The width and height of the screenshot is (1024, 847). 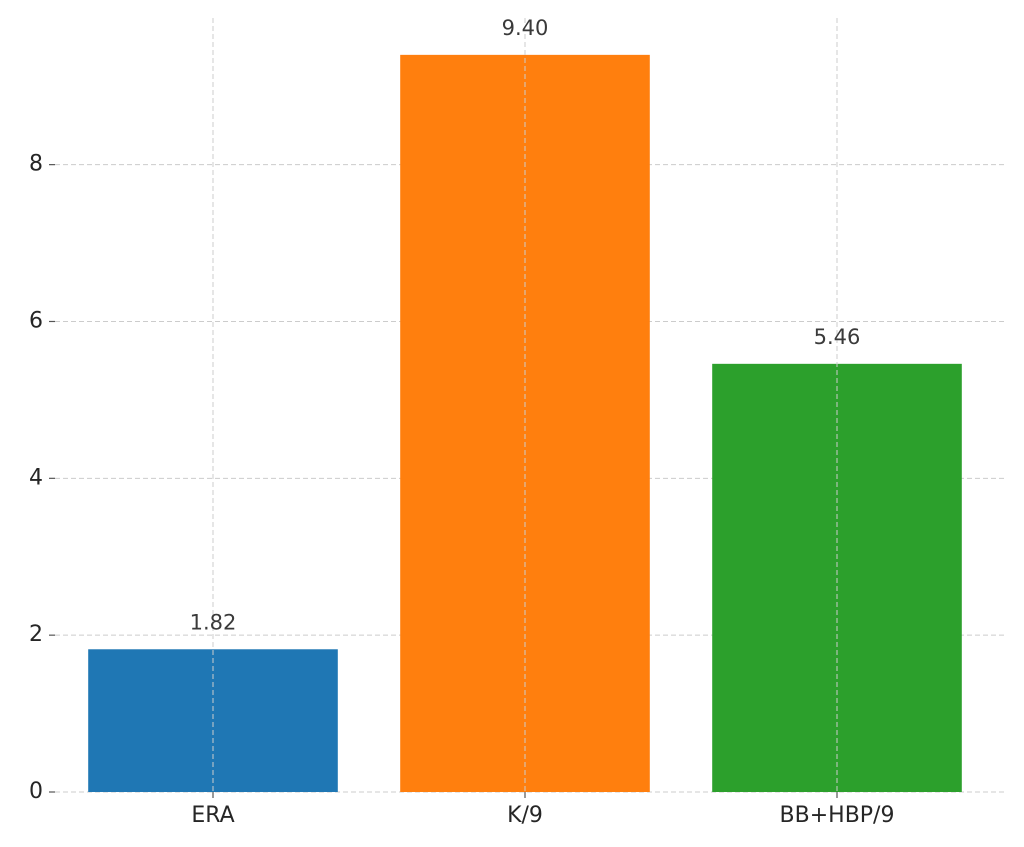 What do you see at coordinates (525, 28) in the screenshot?
I see `value-label: 9.40` at bounding box center [525, 28].